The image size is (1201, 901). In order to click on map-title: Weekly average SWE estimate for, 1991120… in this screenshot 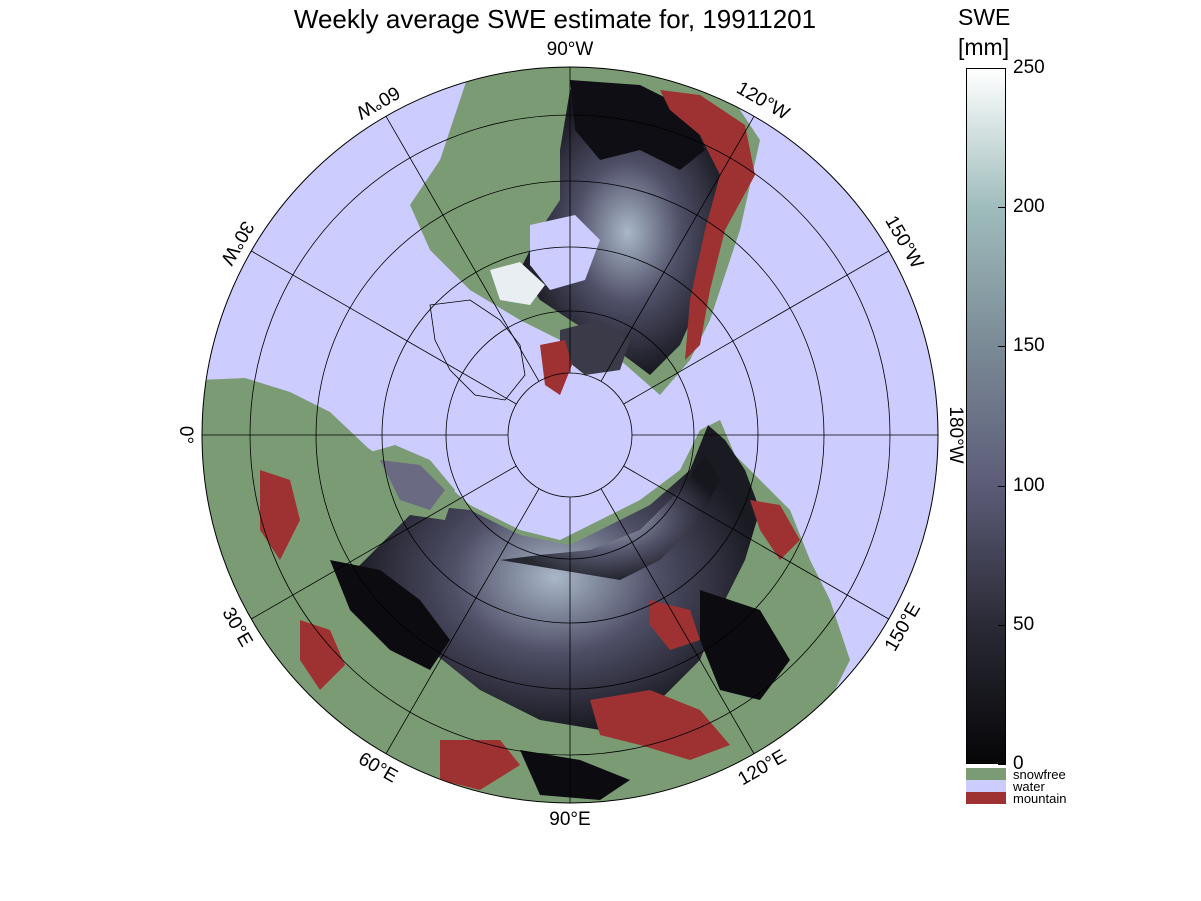, I will do `click(555, 19)`.